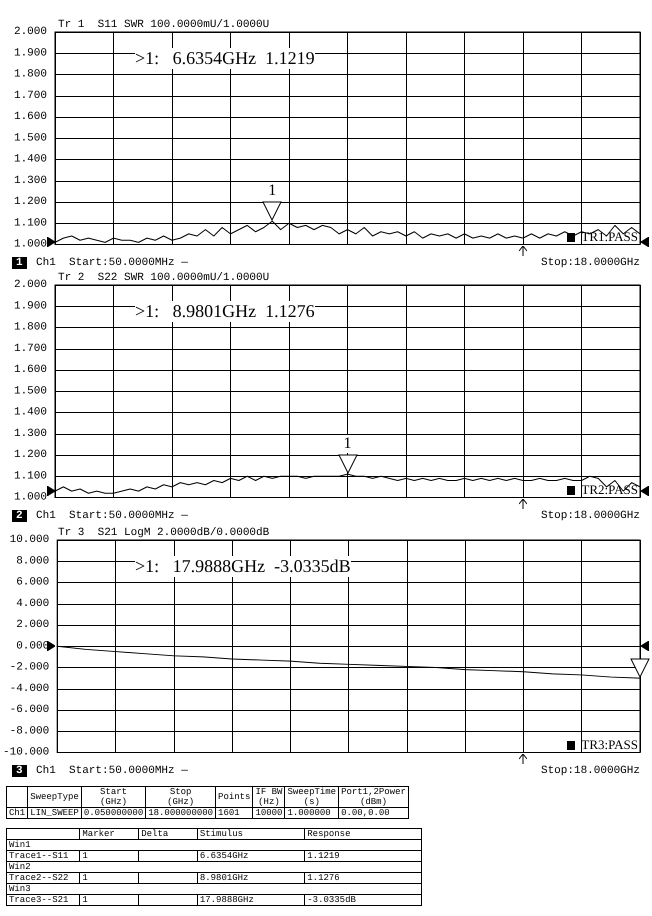 The width and height of the screenshot is (652, 916). Describe the element at coordinates (26, 752) in the screenshot. I see `y-tick-label: -10.000` at that location.